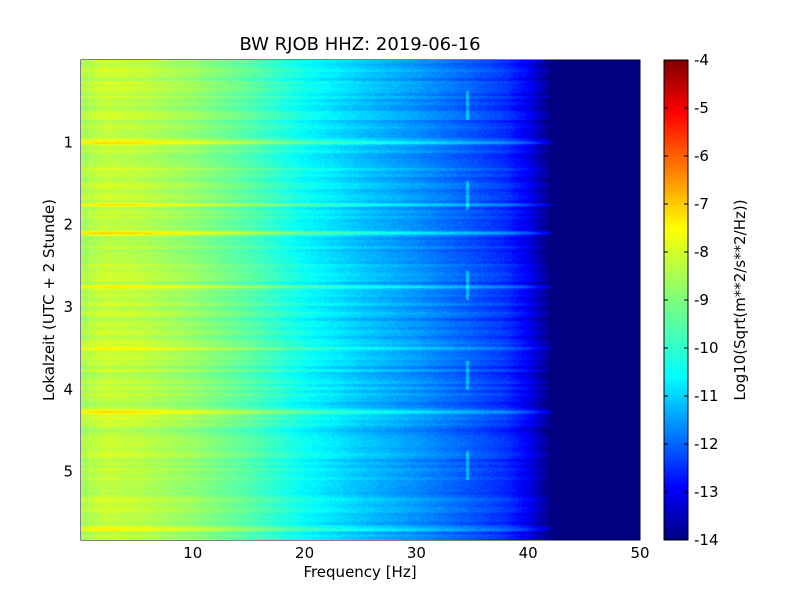 The width and height of the screenshot is (800, 600). I want to click on colorbar-tick-label: -14, so click(706, 540).